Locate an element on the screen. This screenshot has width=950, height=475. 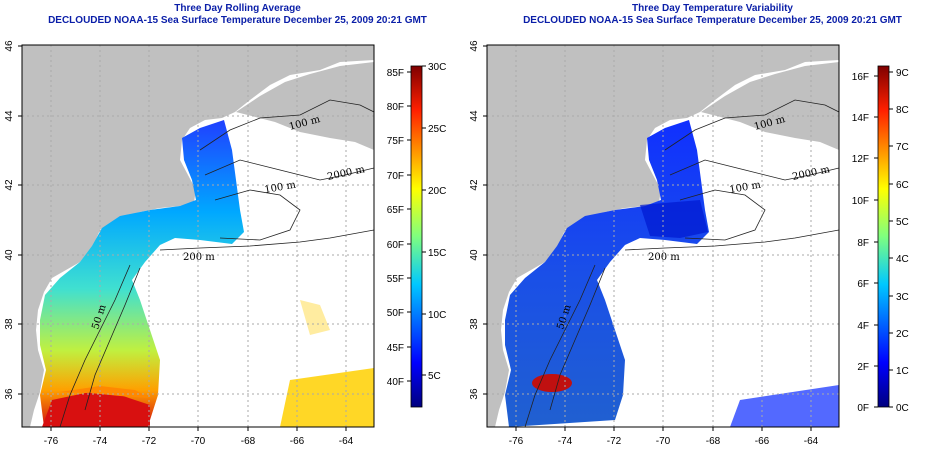
left-x-axis: -76 -74 -72 -70 -68 -66 -64 is located at coordinates (199, 437).